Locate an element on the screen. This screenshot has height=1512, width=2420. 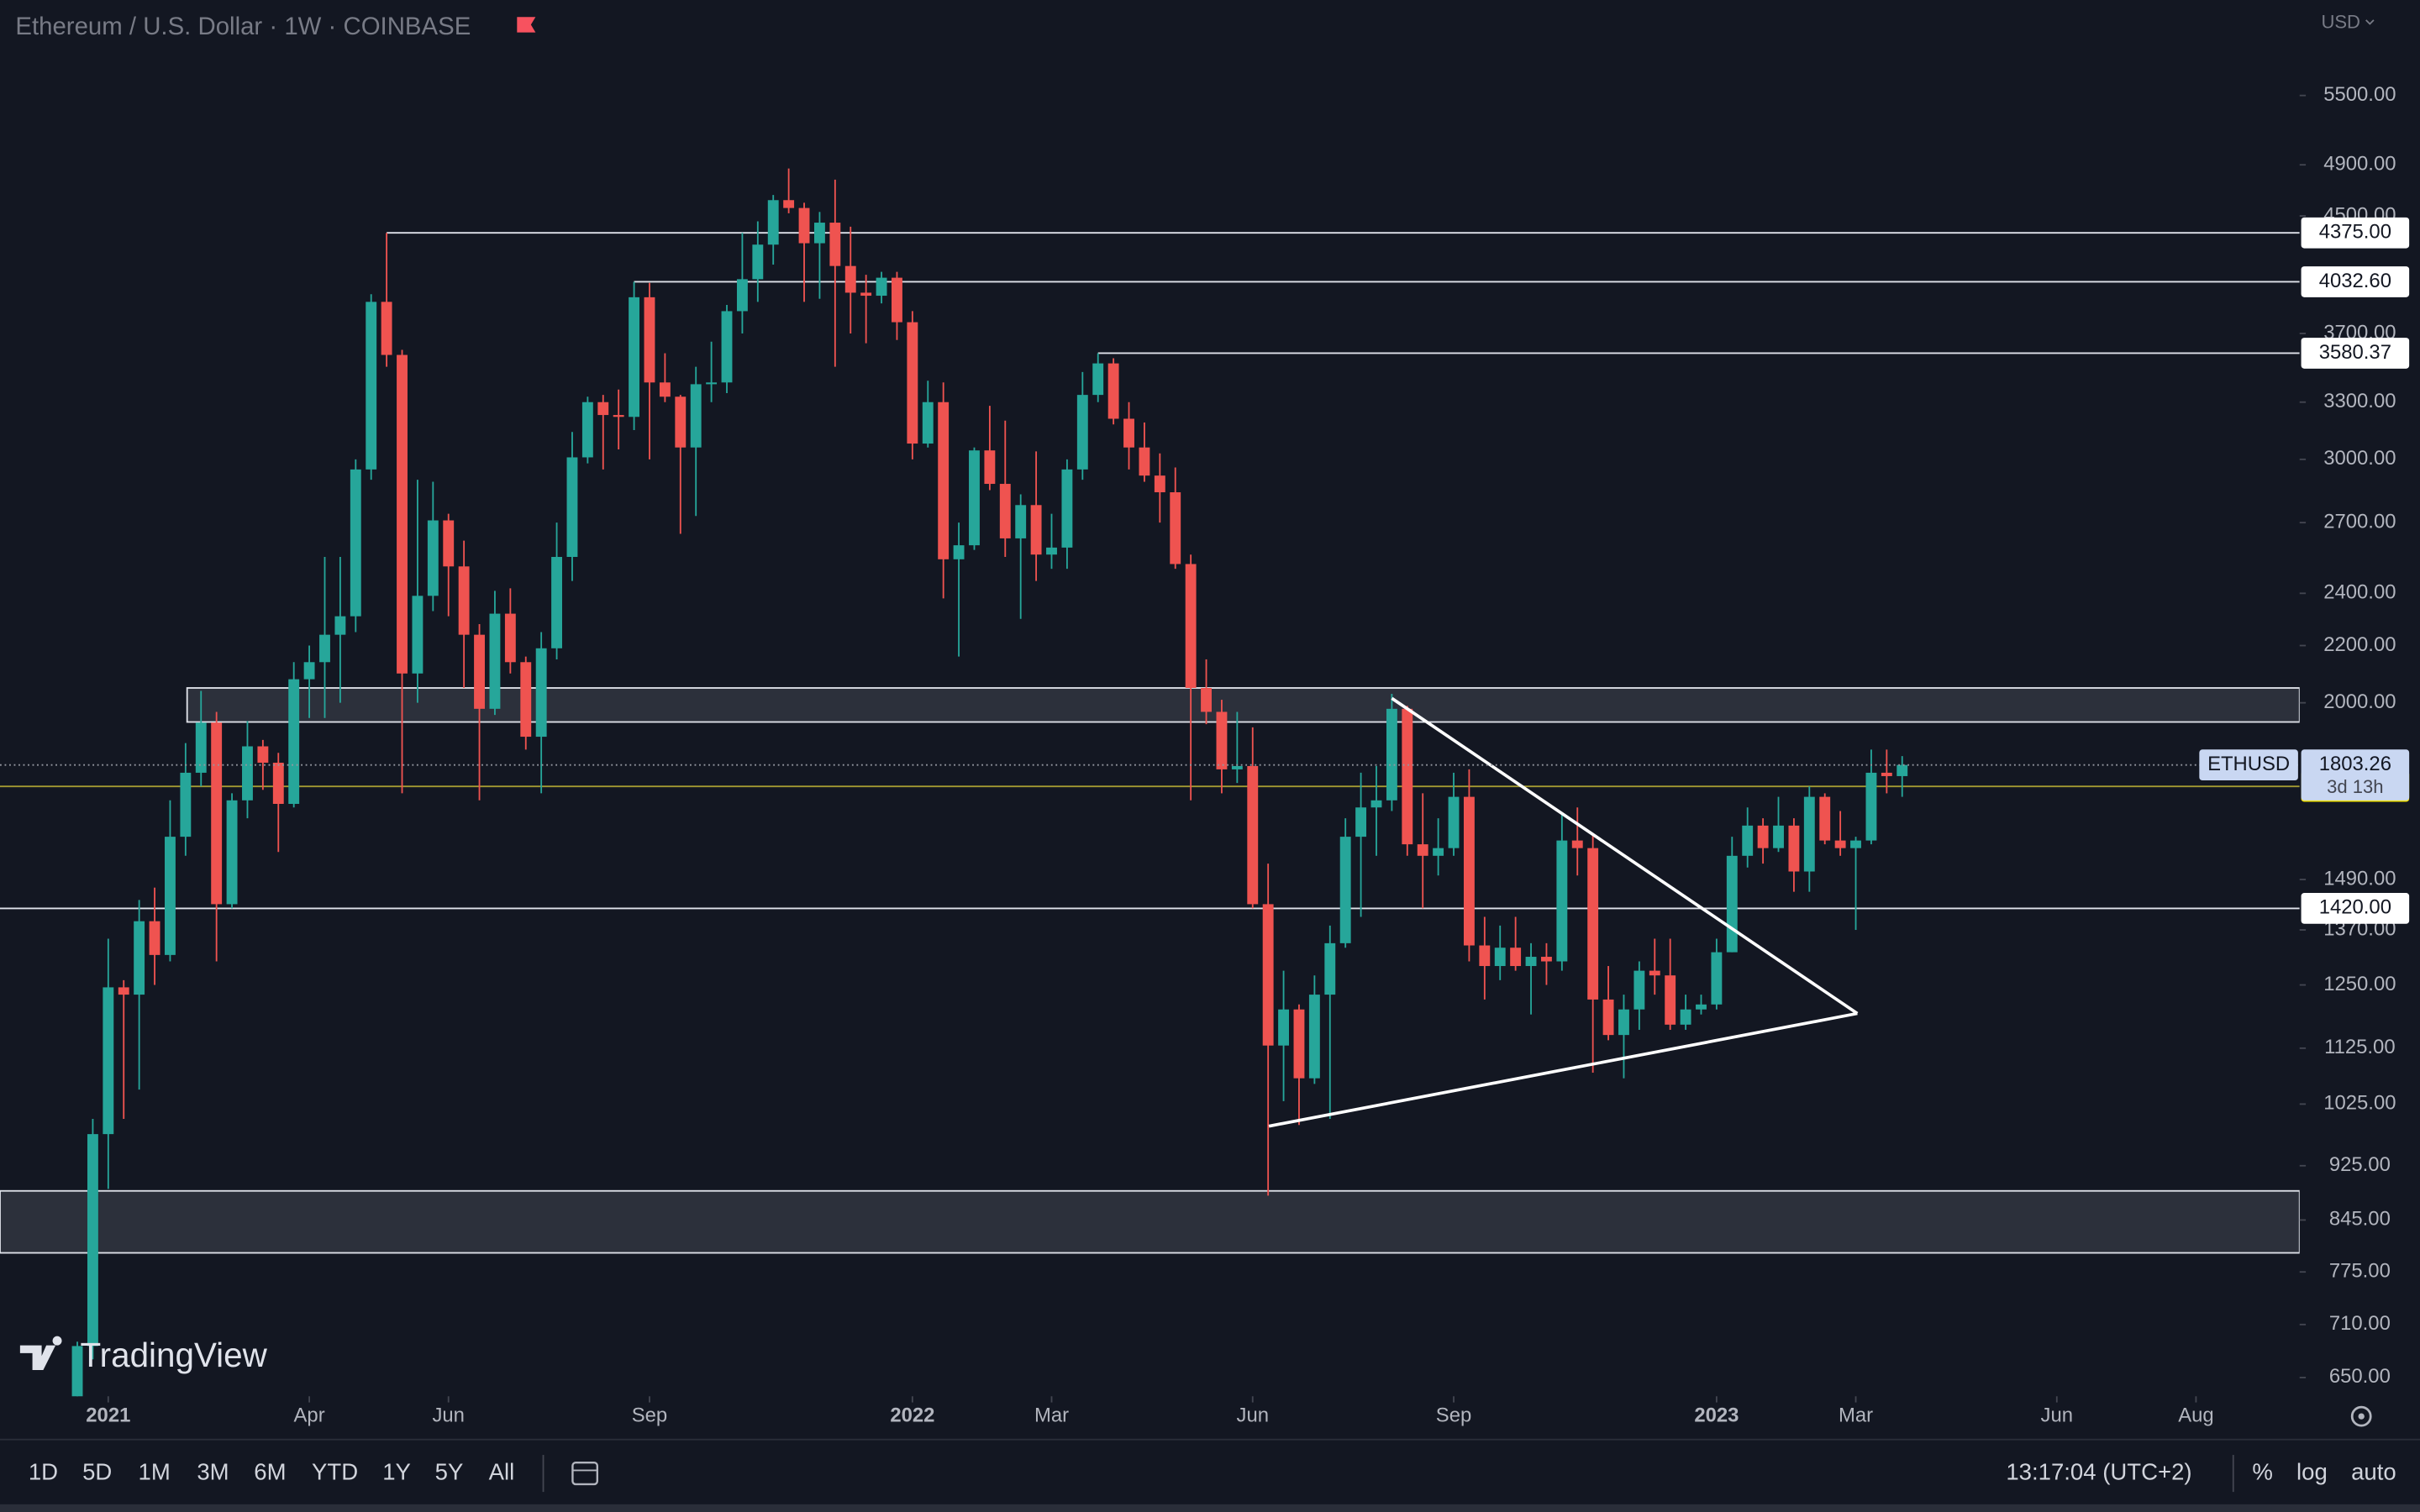
level-label: 1420.00 is located at coordinates (2355, 907).